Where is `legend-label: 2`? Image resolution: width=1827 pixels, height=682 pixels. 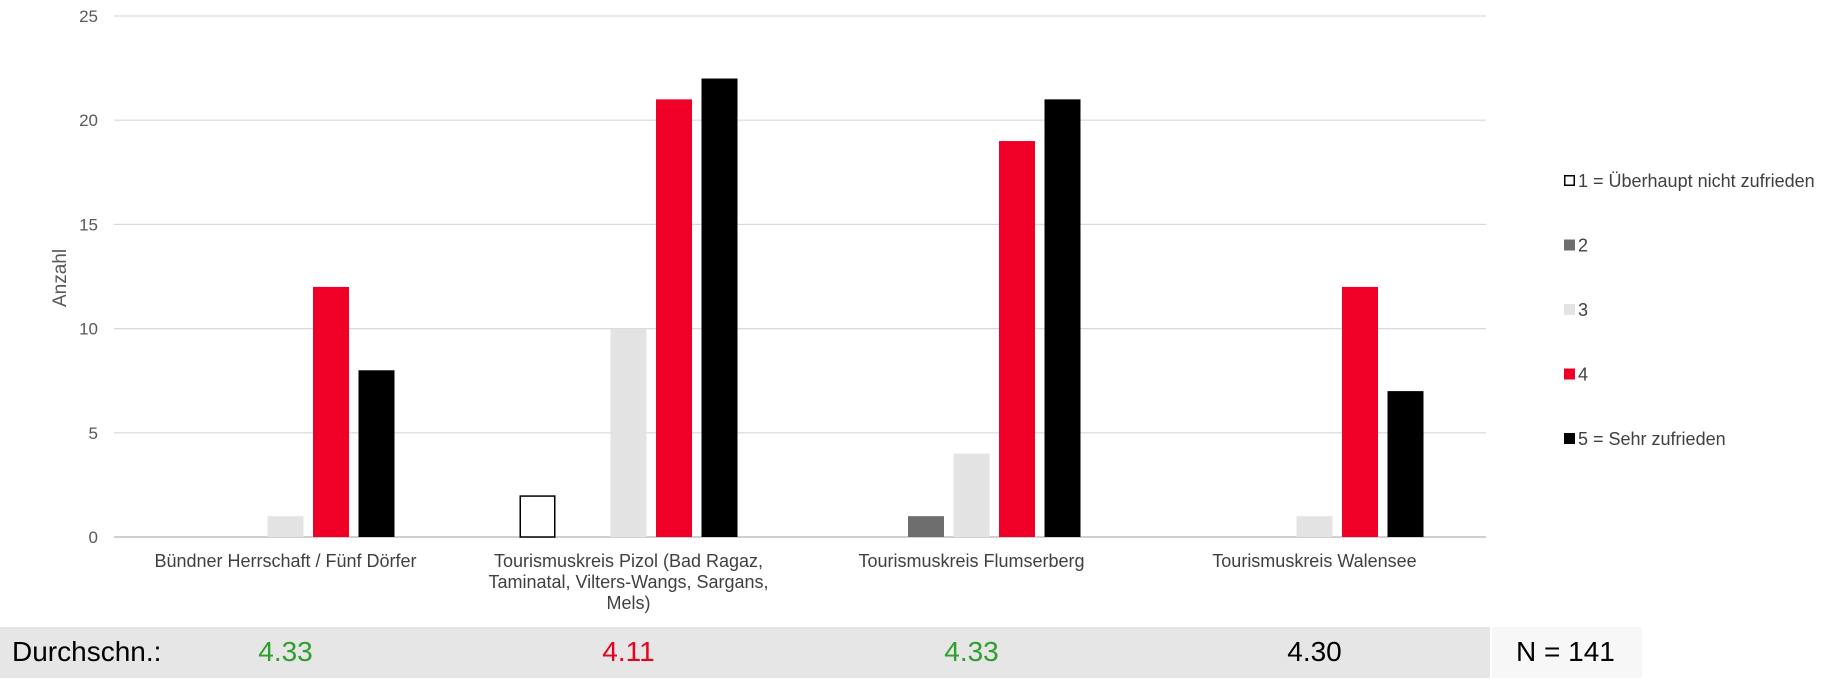 legend-label: 2 is located at coordinates (1583, 246).